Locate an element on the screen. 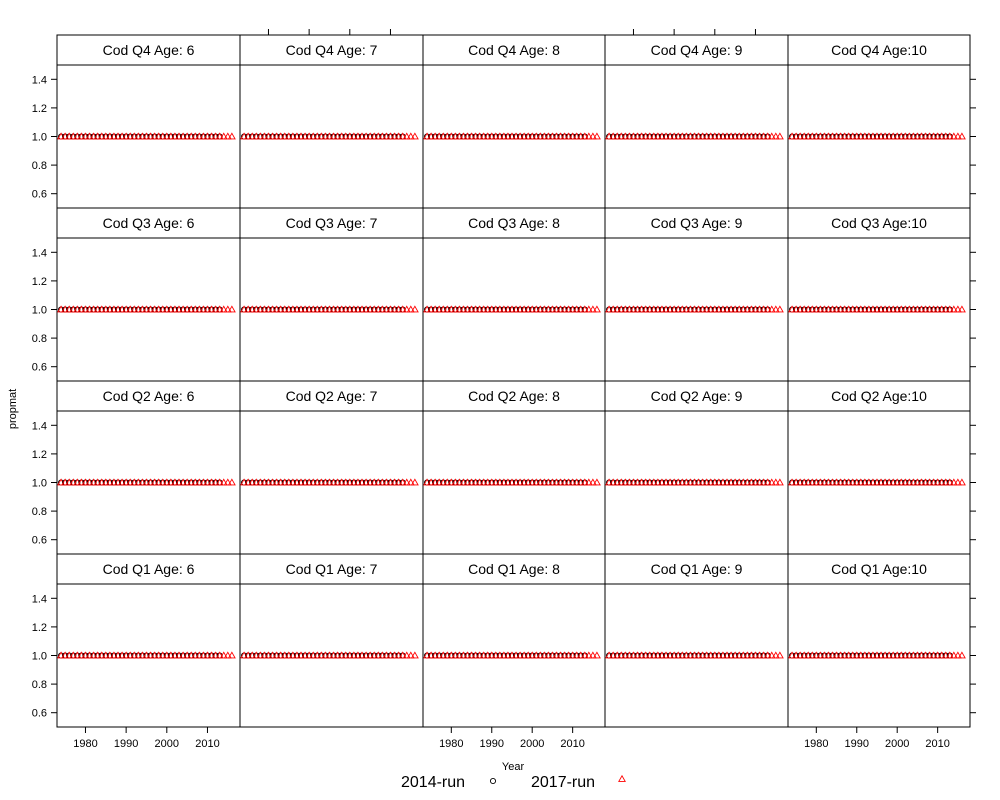 The image size is (1000, 800). strip-label: Cod Q4 Age: 7 is located at coordinates (332, 50).